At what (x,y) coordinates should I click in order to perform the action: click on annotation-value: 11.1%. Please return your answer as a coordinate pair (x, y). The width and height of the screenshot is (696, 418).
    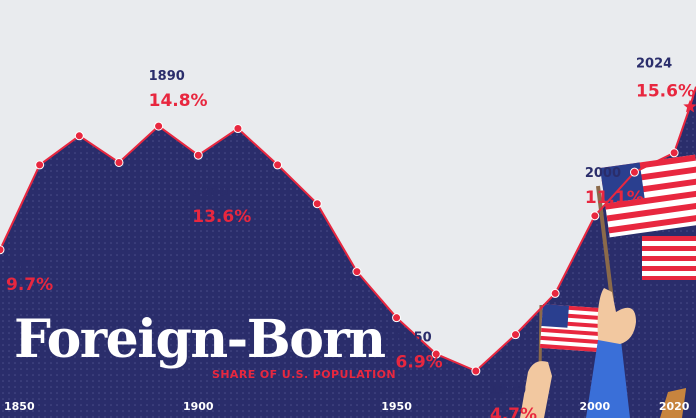
    Looking at the image, I should click on (614, 198).